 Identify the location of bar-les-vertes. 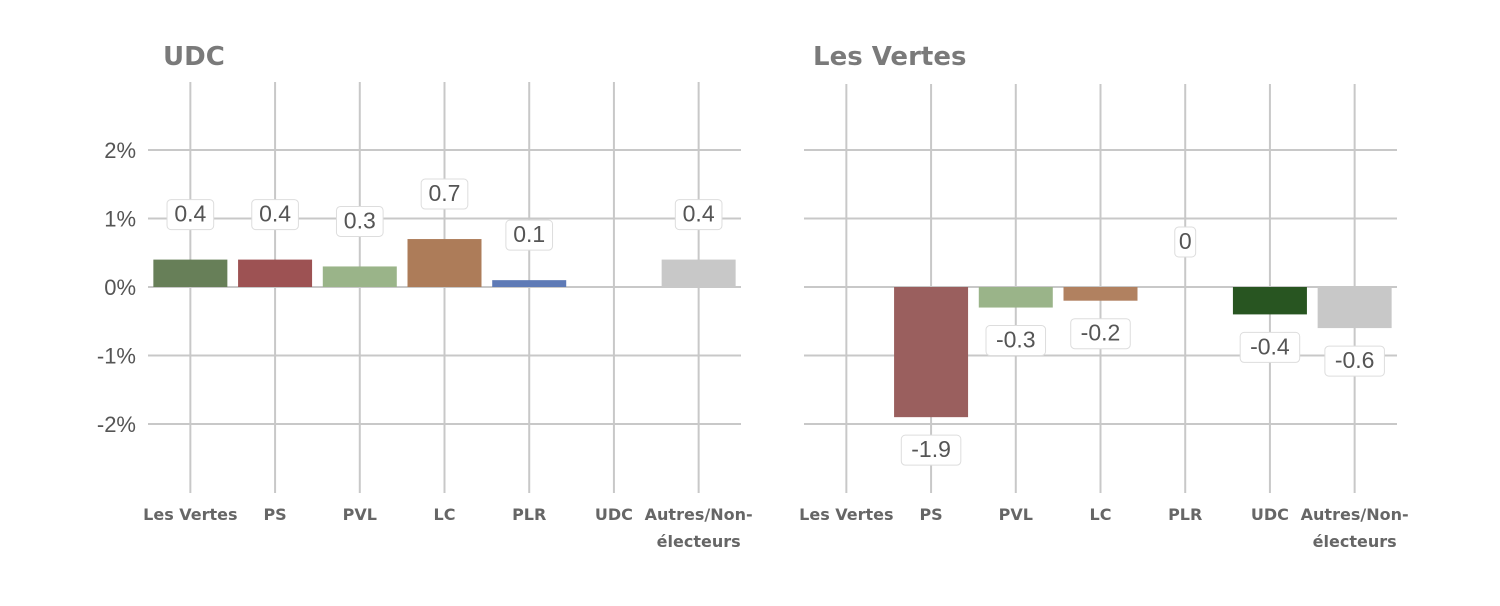
(190, 273).